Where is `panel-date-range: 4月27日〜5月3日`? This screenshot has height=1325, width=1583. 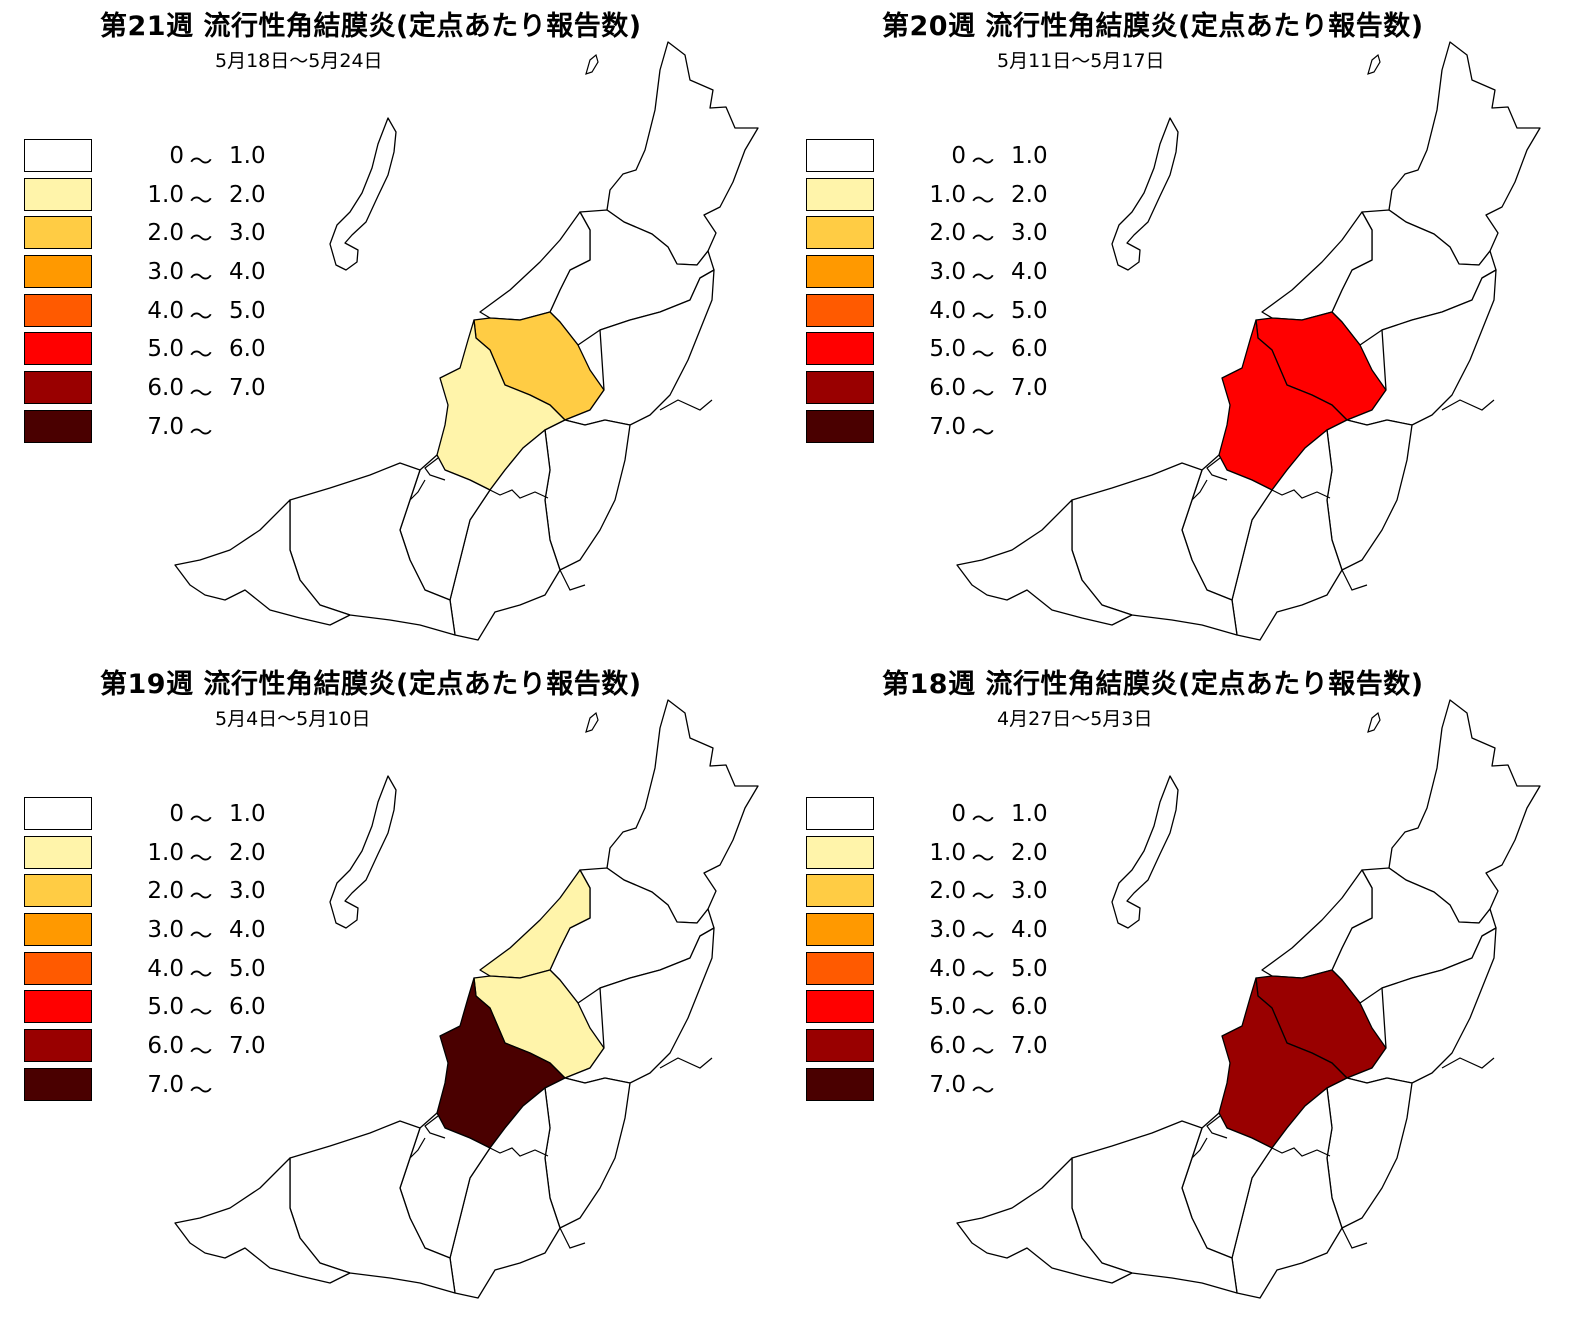
panel-date-range: 4月27日〜5月3日 is located at coordinates (1075, 719).